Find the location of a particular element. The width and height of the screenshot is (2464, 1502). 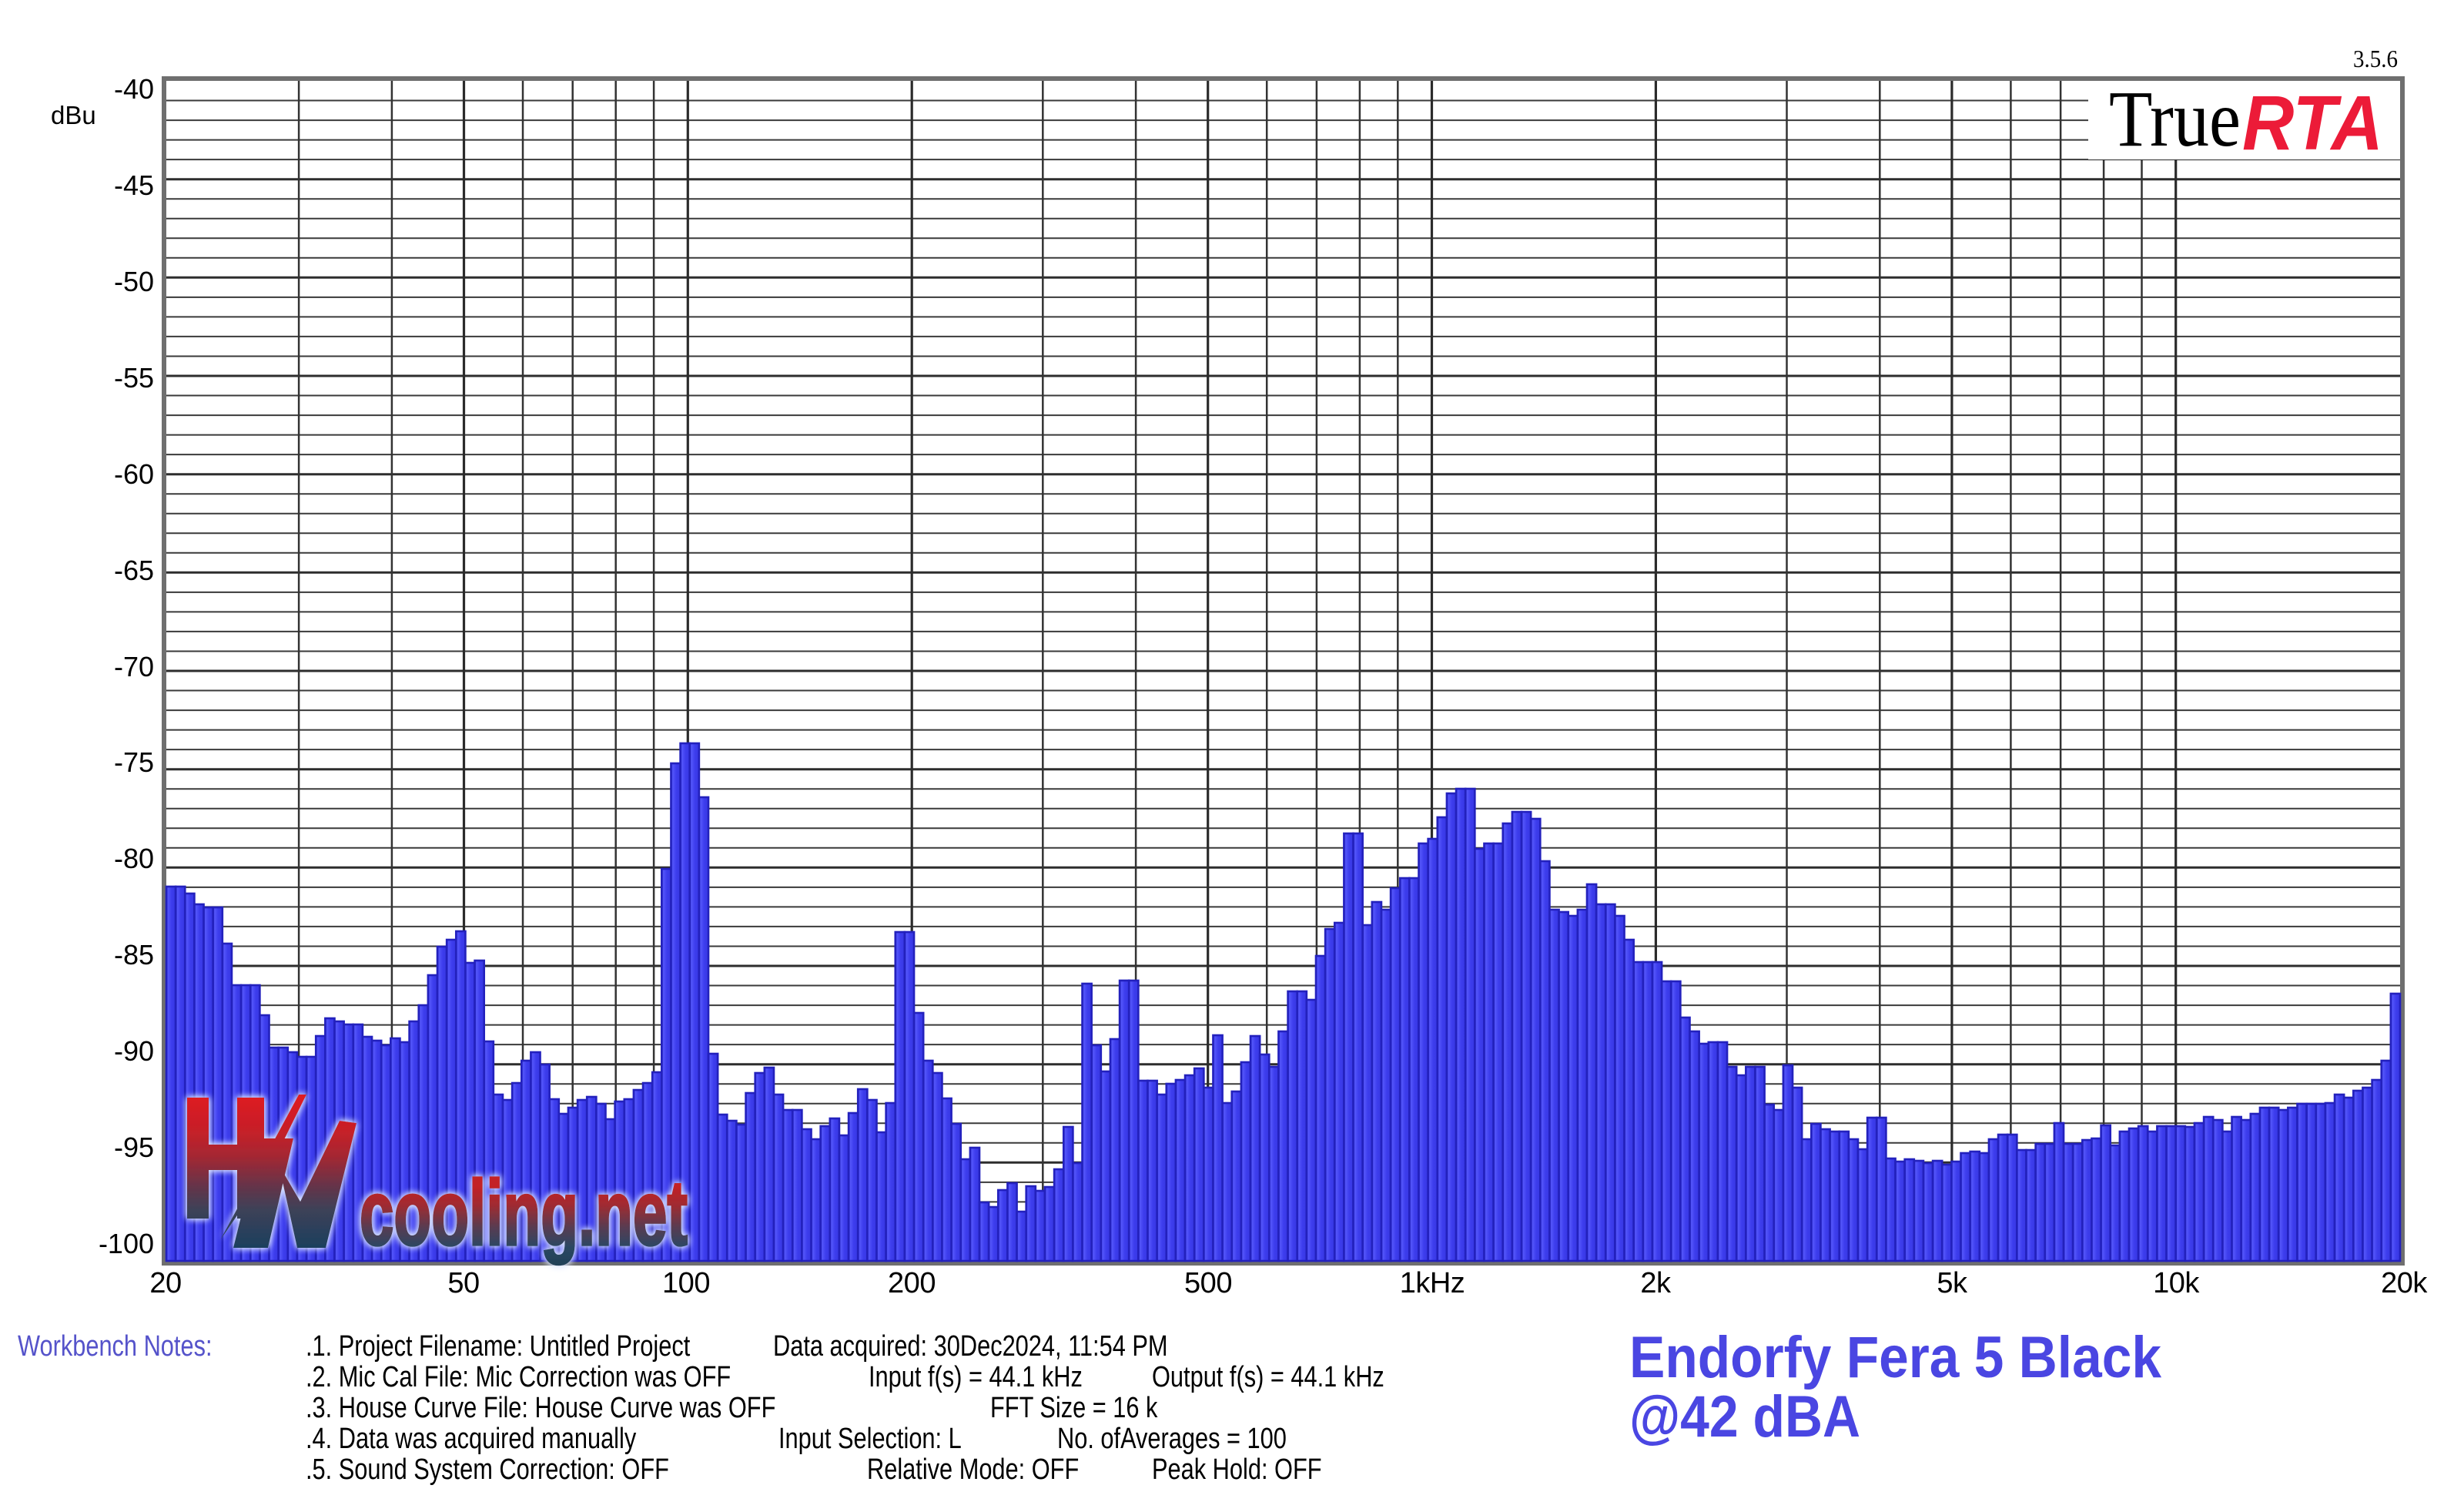

svg-text: -60 is located at coordinates (134, 474).